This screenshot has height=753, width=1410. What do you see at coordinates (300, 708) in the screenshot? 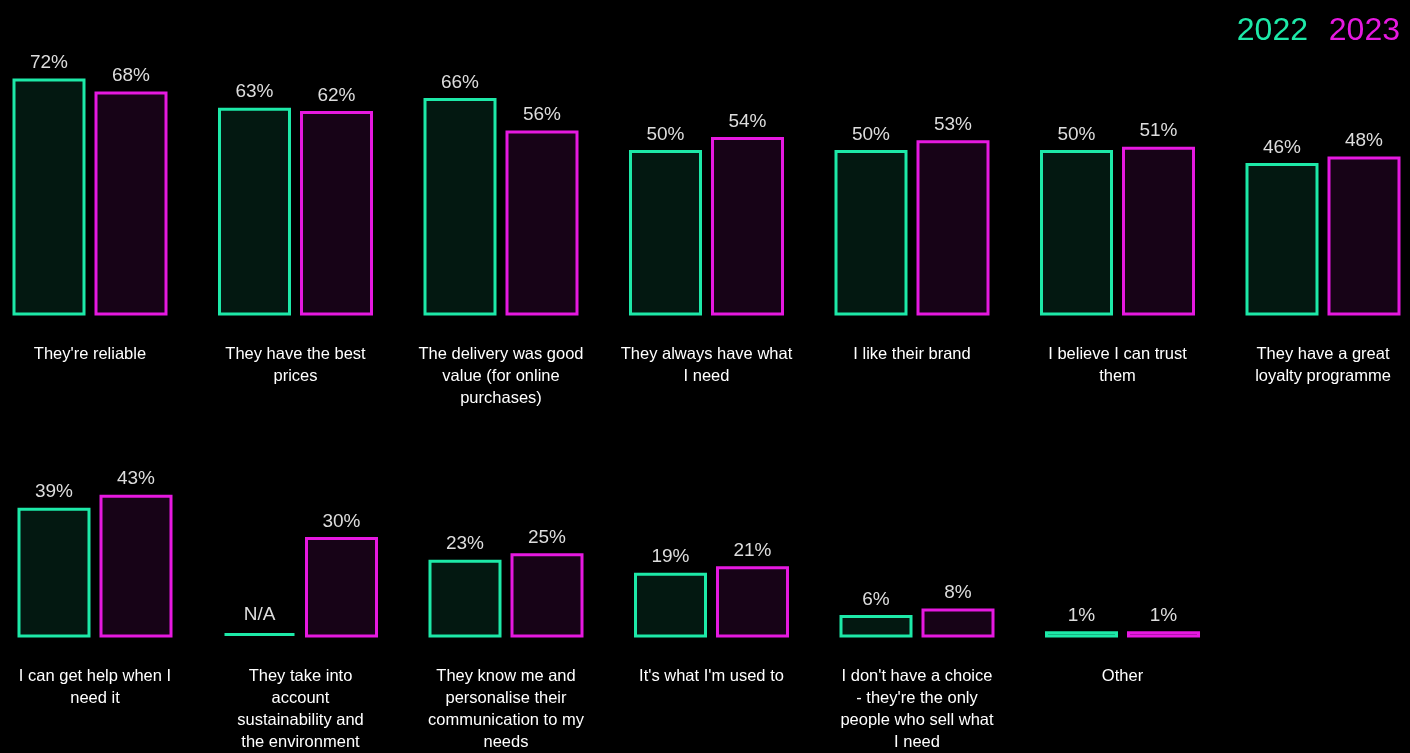
I see `x-tick-label: They take into account sustainability and the environment` at bounding box center [300, 708].